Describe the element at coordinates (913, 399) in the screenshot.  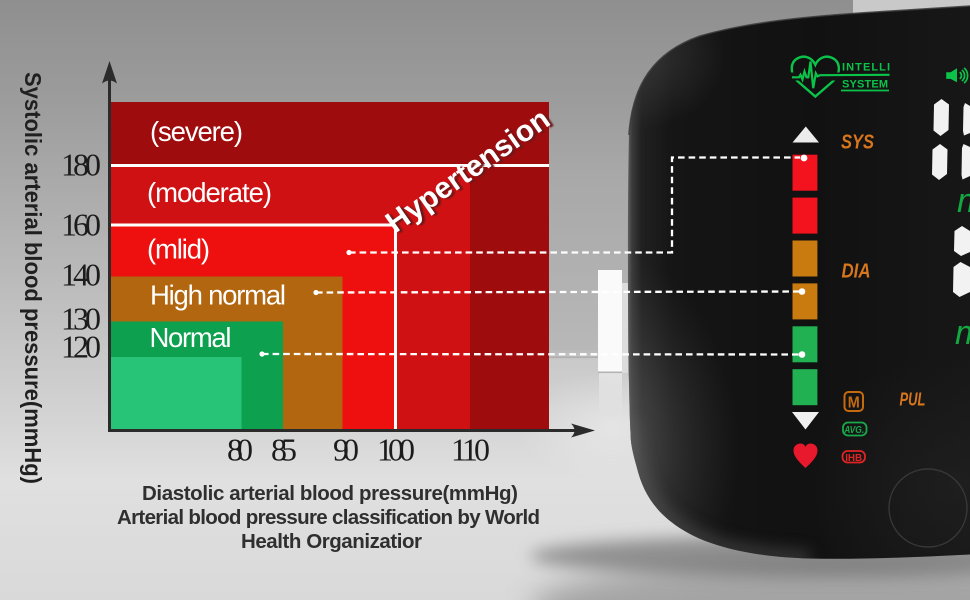
I see `svg-text: PUL` at that location.